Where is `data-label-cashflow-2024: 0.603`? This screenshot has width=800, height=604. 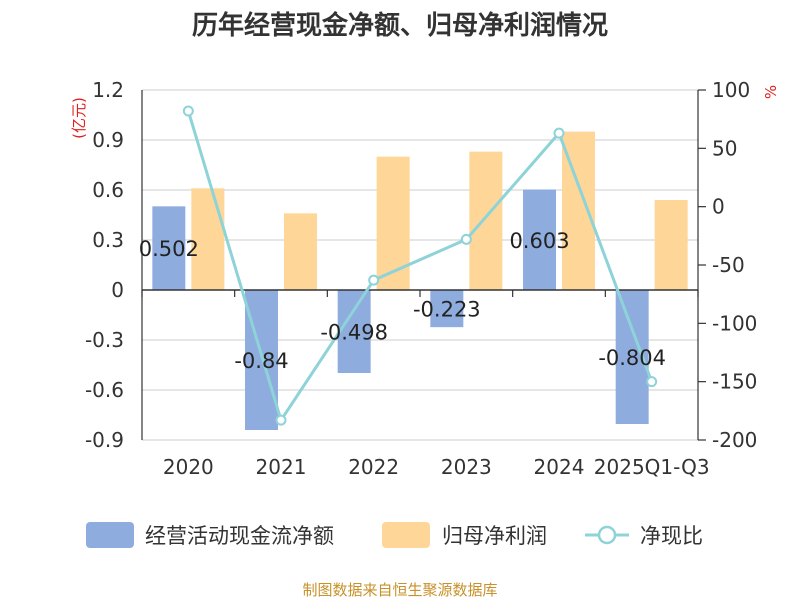 data-label-cashflow-2024: 0.603 is located at coordinates (539, 241).